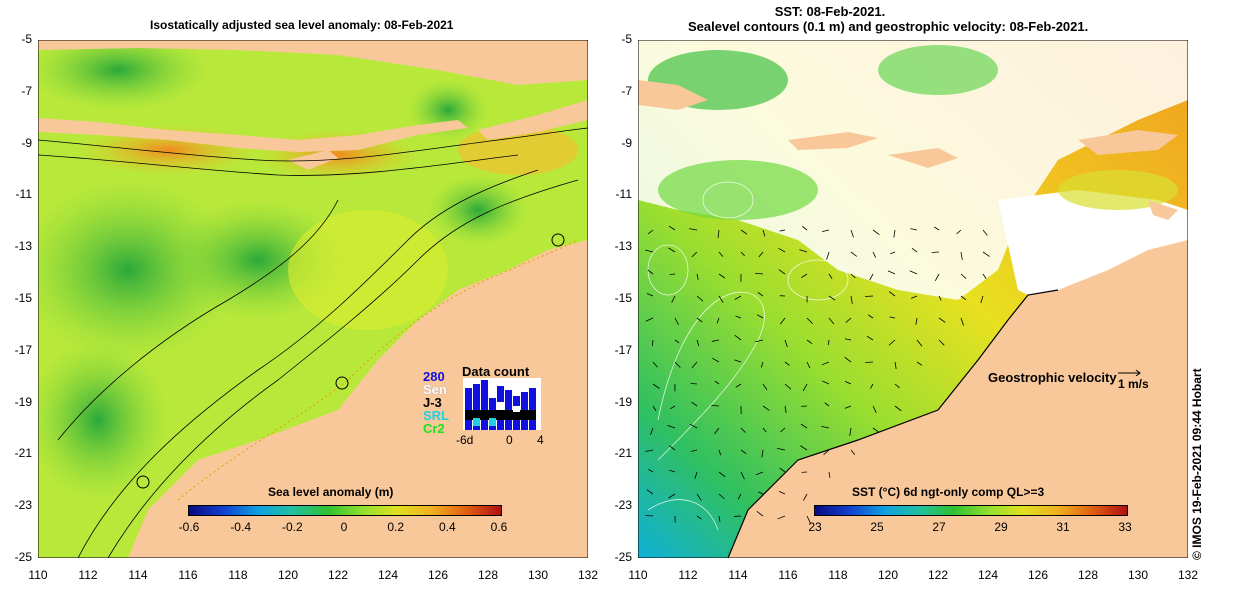 Image resolution: width=1250 pixels, height=590 pixels. I want to click on right-colorbar-label: SST (°C) 6d ngt-only comp QL>=3, so click(948, 492).